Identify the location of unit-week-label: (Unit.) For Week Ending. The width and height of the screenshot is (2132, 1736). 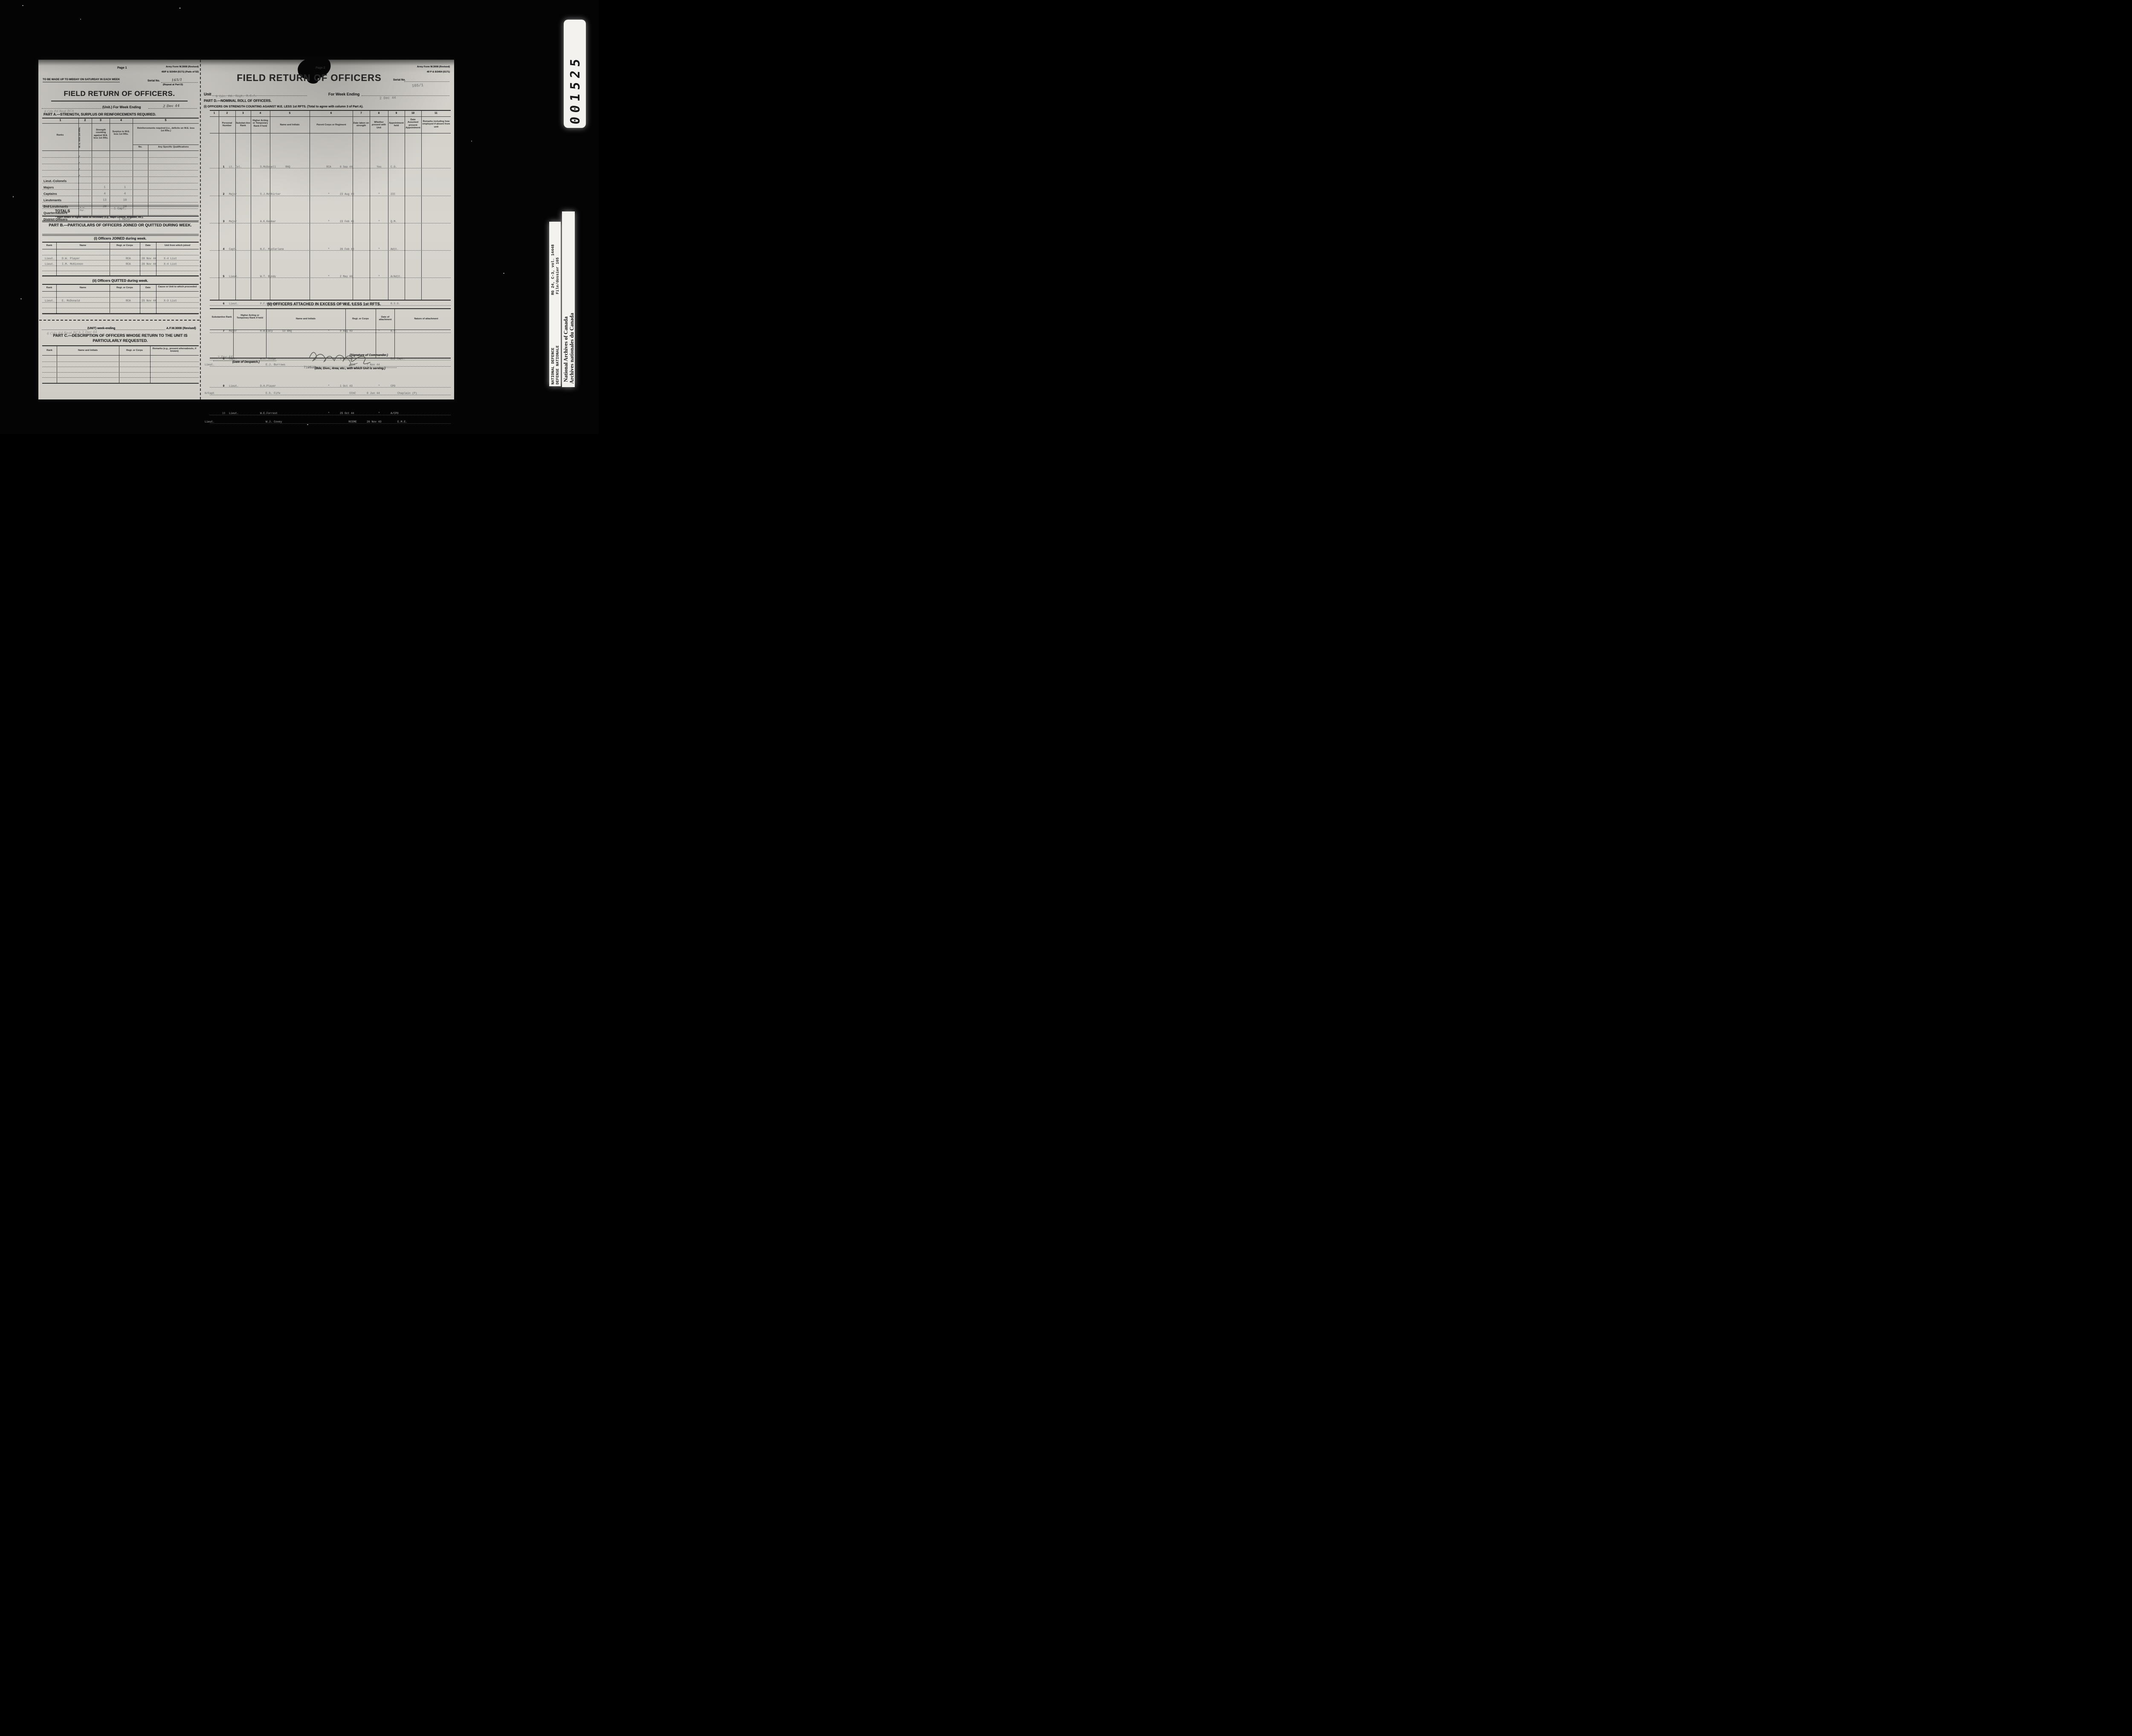
(121, 107).